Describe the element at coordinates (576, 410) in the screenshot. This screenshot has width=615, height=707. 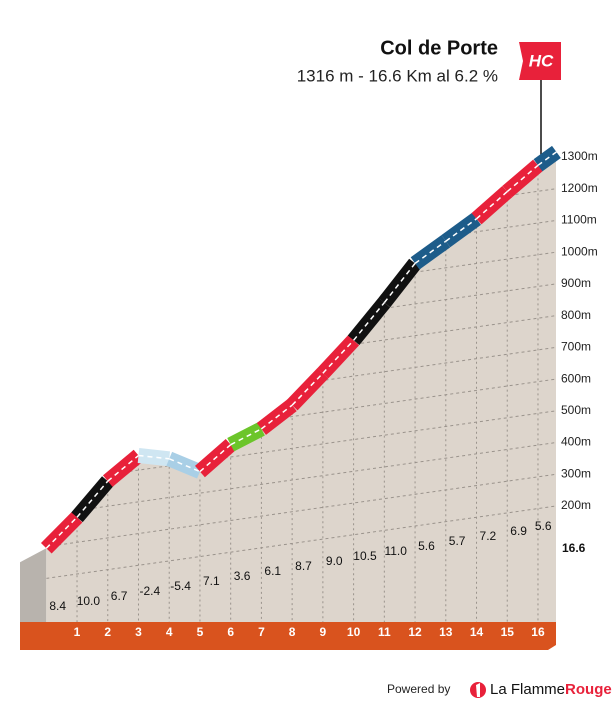
I see `y-tick-label: 500m` at that location.